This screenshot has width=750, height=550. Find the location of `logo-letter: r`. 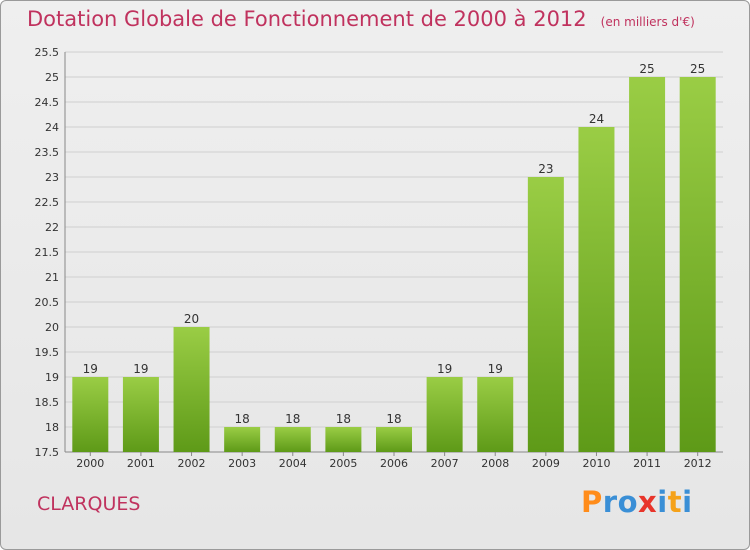

logo-letter: r is located at coordinates (610, 502).